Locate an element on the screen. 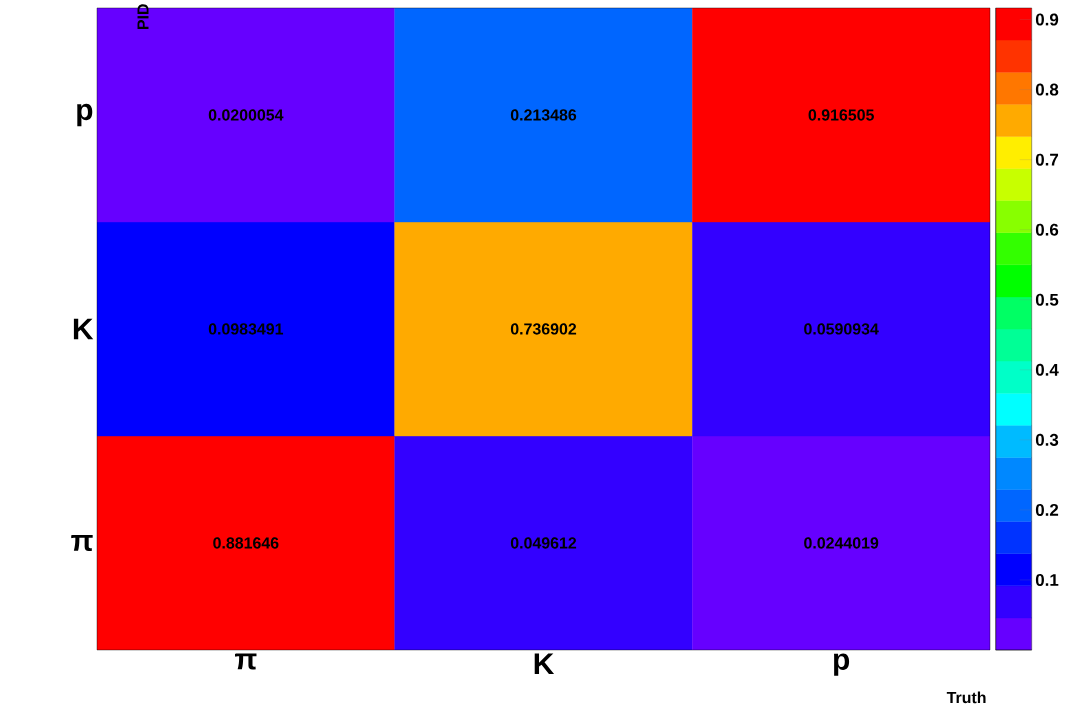 This screenshot has width=1092, height=716. data-label: 0.0200054 is located at coordinates (246, 115).